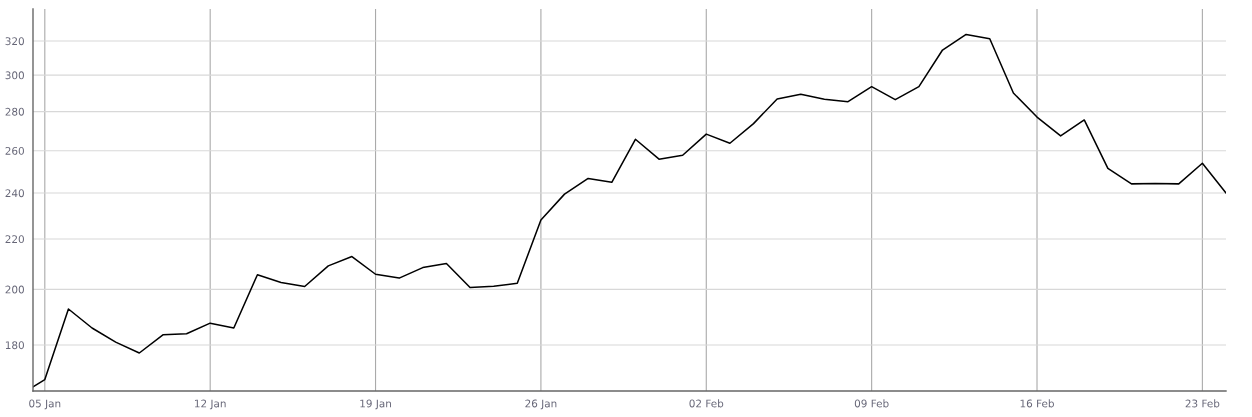 The width and height of the screenshot is (1252, 417). I want to click on x-tick-label: 09 Feb, so click(871, 403).